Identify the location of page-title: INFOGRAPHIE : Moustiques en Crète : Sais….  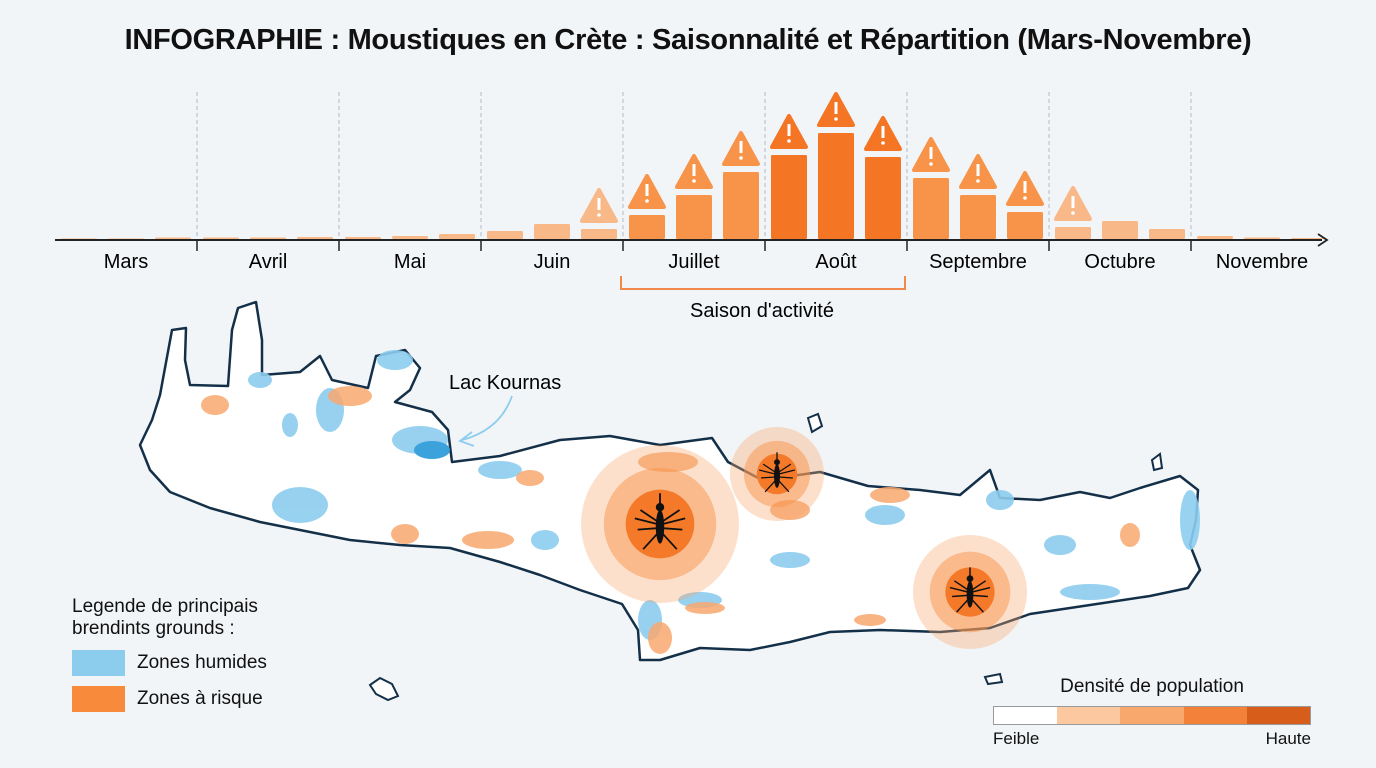
(688, 40).